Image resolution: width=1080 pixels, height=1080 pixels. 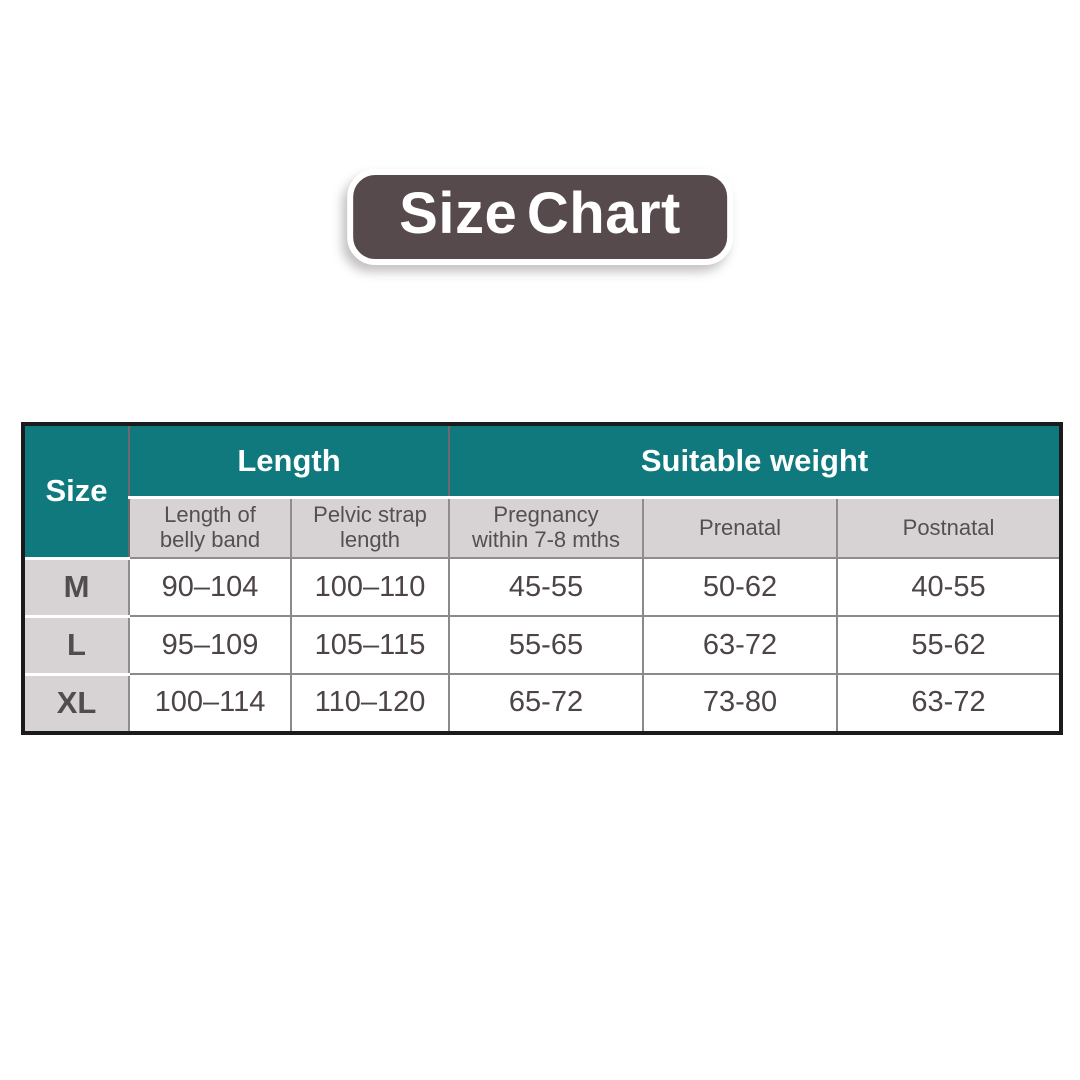 I want to click on cell-l-pelvic-strap: 105–115, so click(x=370, y=645).